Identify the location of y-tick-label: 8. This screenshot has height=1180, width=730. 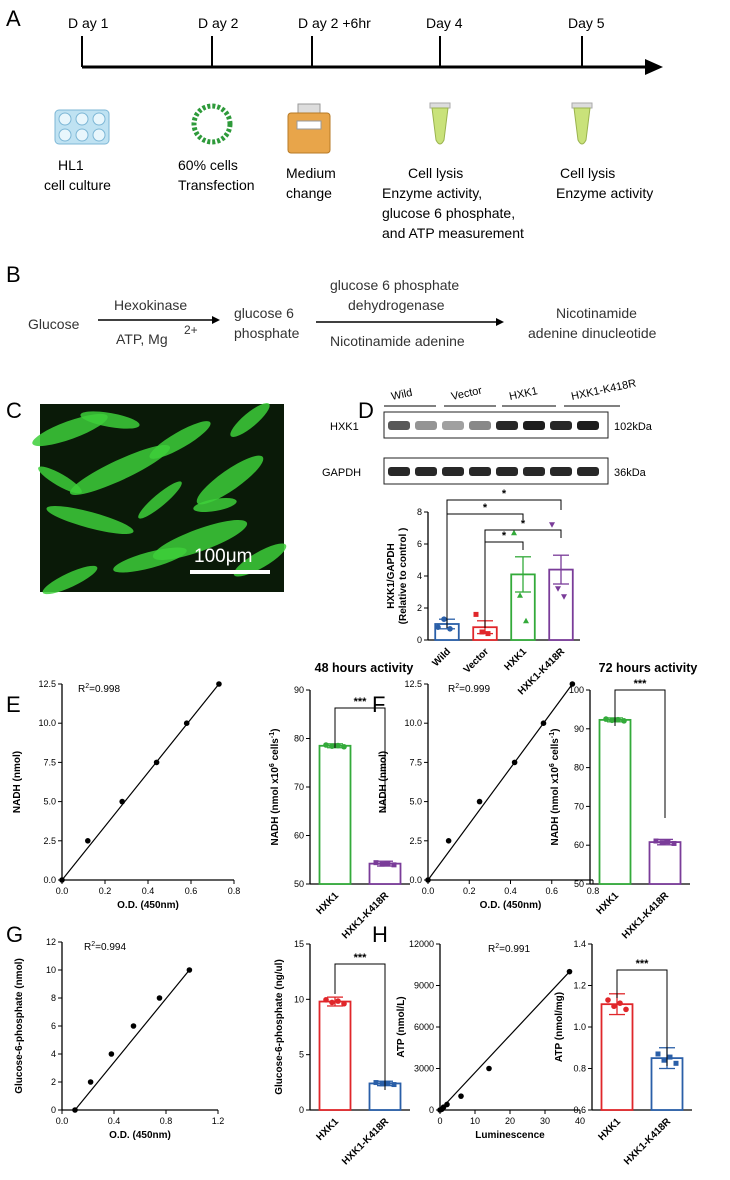
(419, 512).